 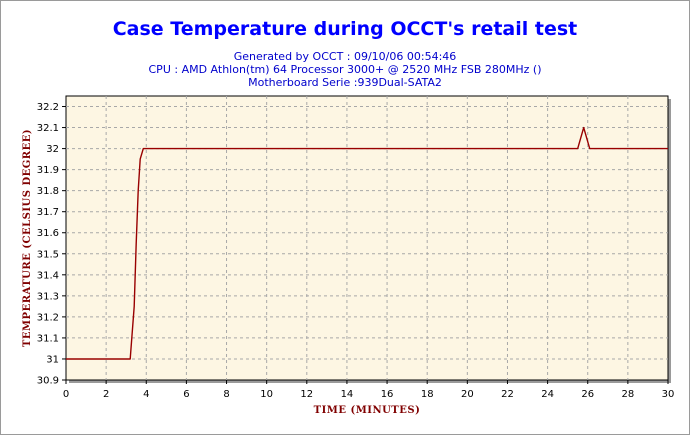 I want to click on x-tick-label: 20, so click(x=467, y=394).